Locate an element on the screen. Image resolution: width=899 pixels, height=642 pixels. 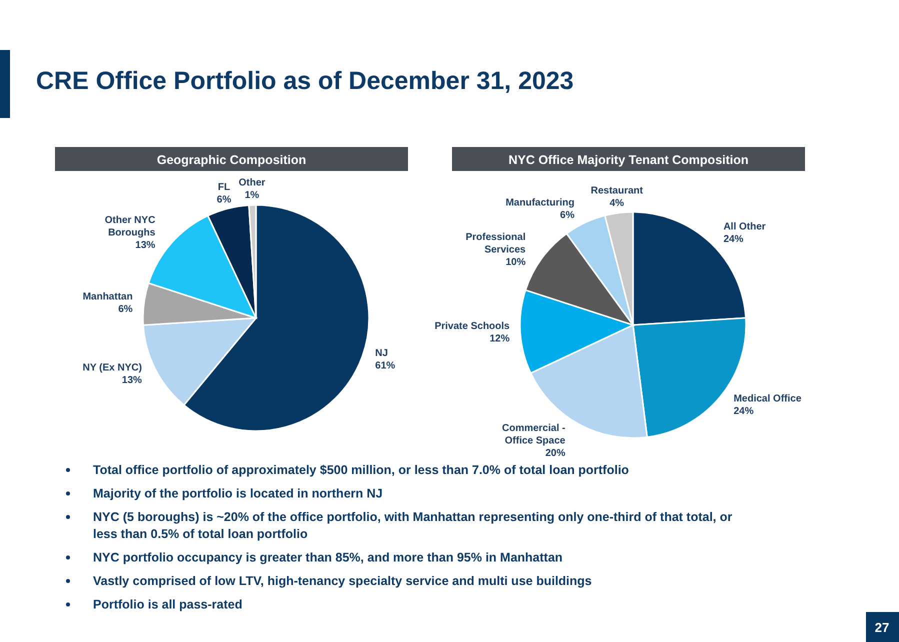
text: Vastly comprised of low LTV, high-tenancy specialty service and multi use buildings is located at coordinates (342, 581).